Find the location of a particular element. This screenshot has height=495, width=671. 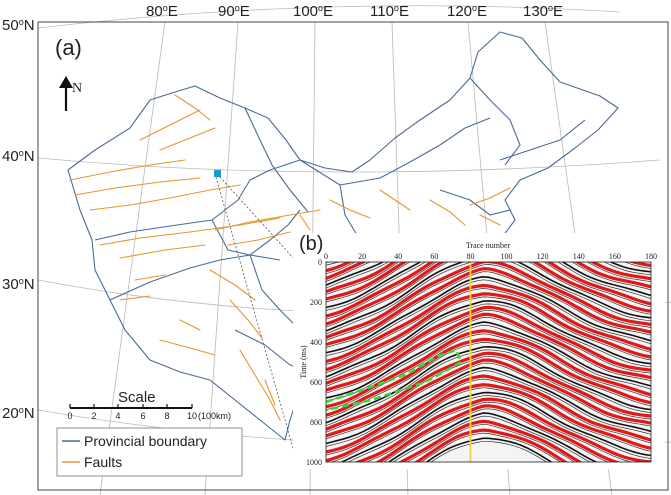

inset-x-tick-labels: 0 20 40 60 80 100 120 140 160 180 is located at coordinates (490, 256).